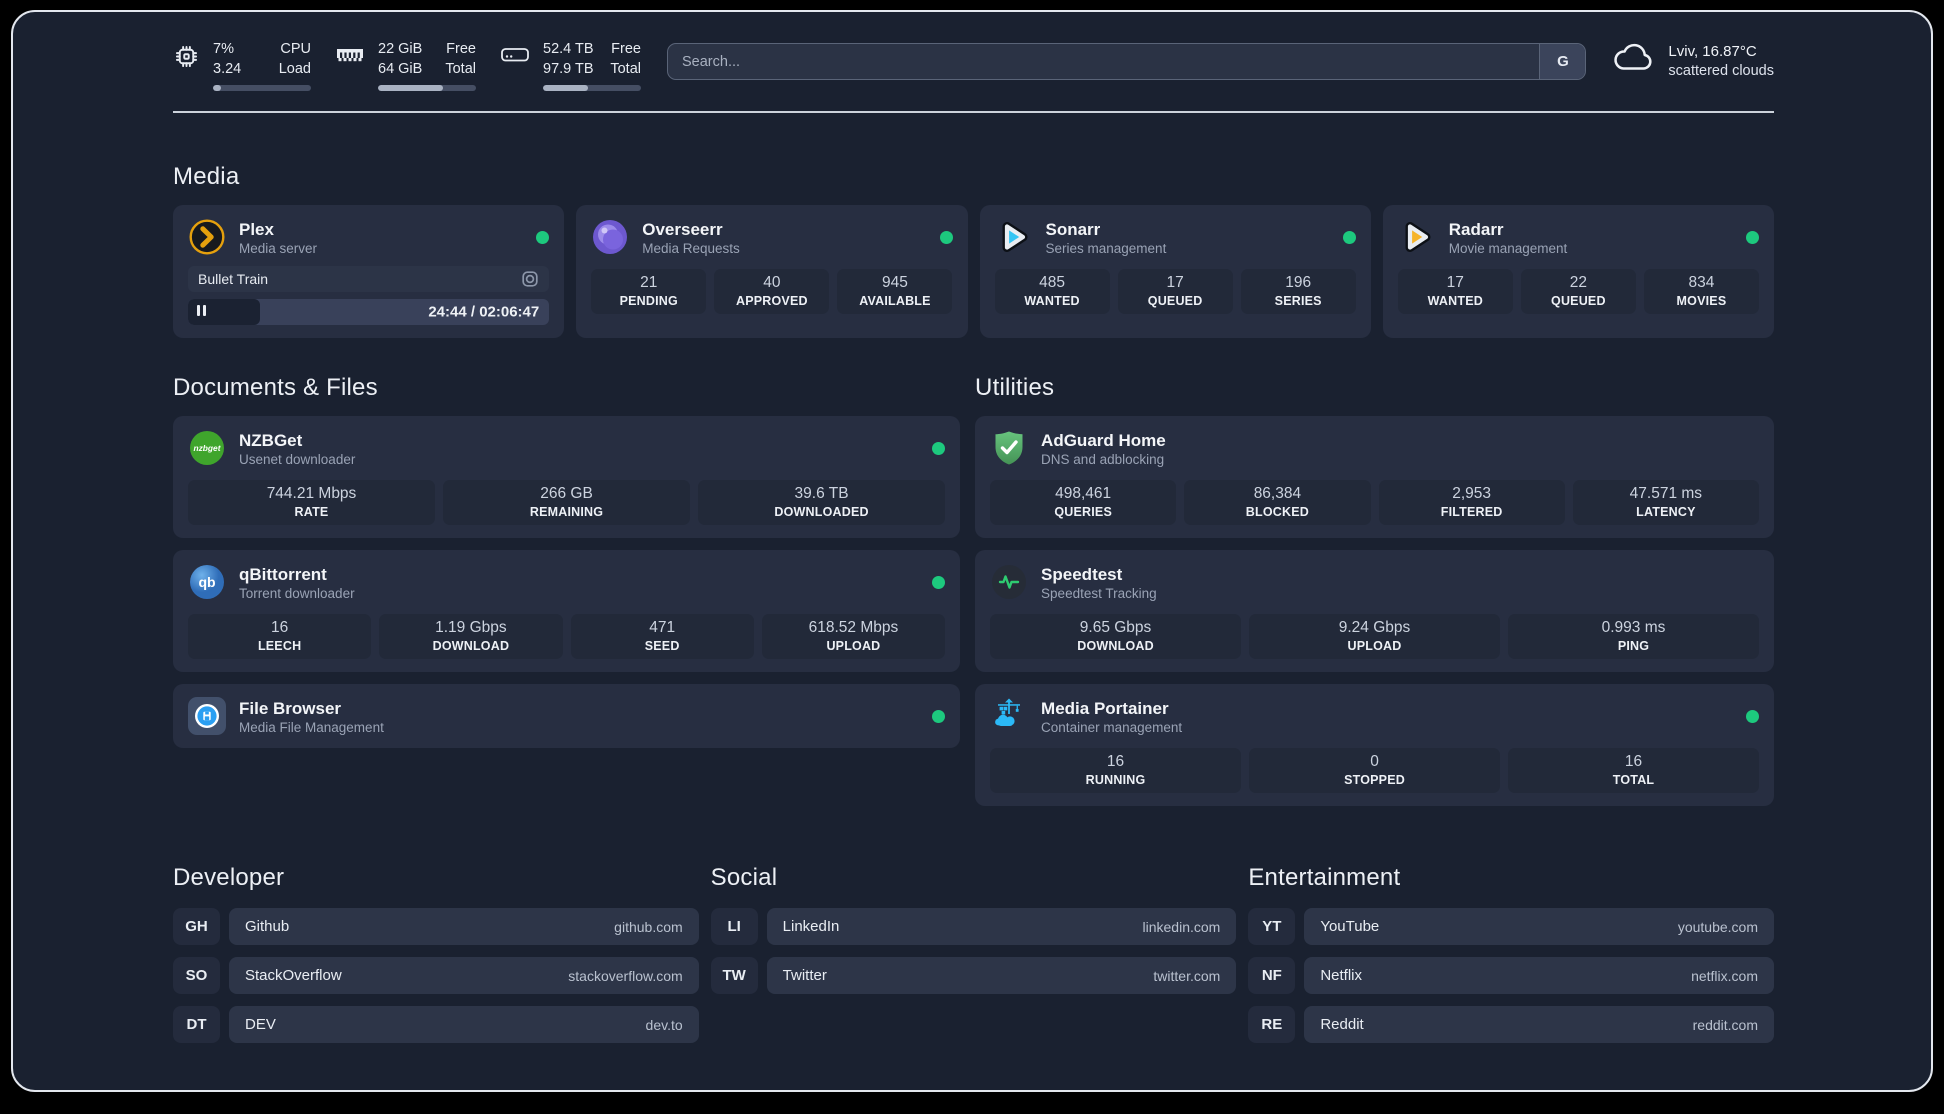 The height and width of the screenshot is (1114, 1944). Describe the element at coordinates (196, 976) in the screenshot. I see `link-tag: SO` at that location.